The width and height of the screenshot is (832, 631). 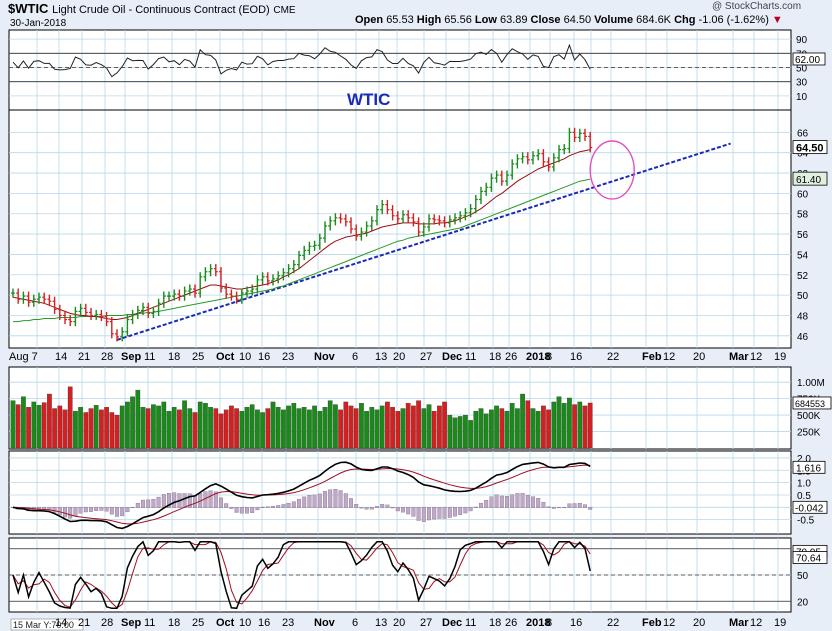 I want to click on volume-value-box, so click(x=812, y=403).